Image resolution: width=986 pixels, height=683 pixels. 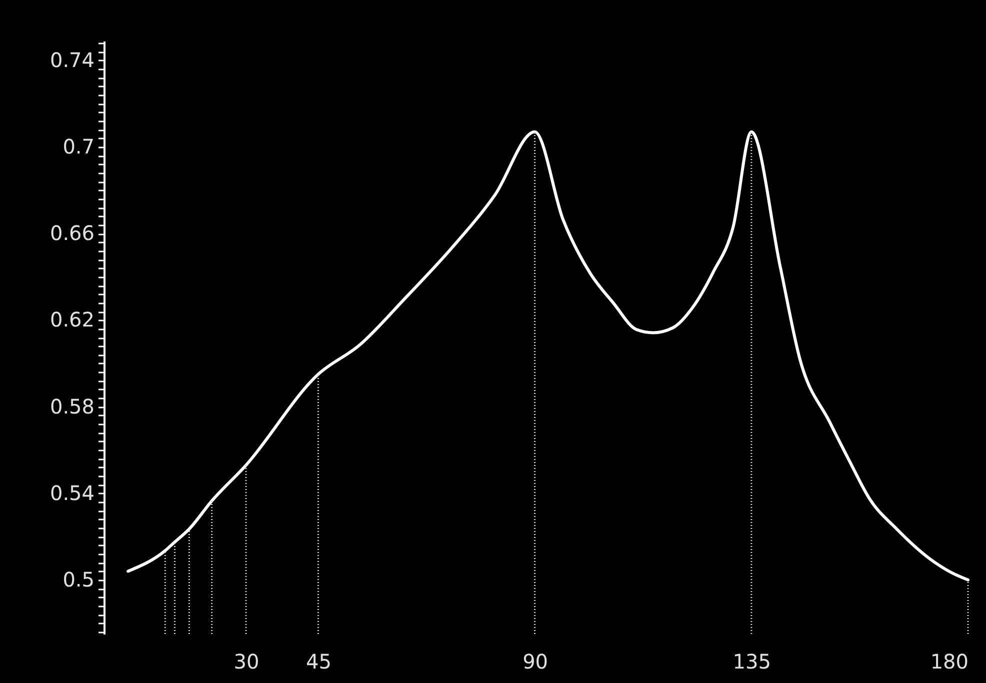 I want to click on y-tick-label: 0.62, so click(x=72, y=320).